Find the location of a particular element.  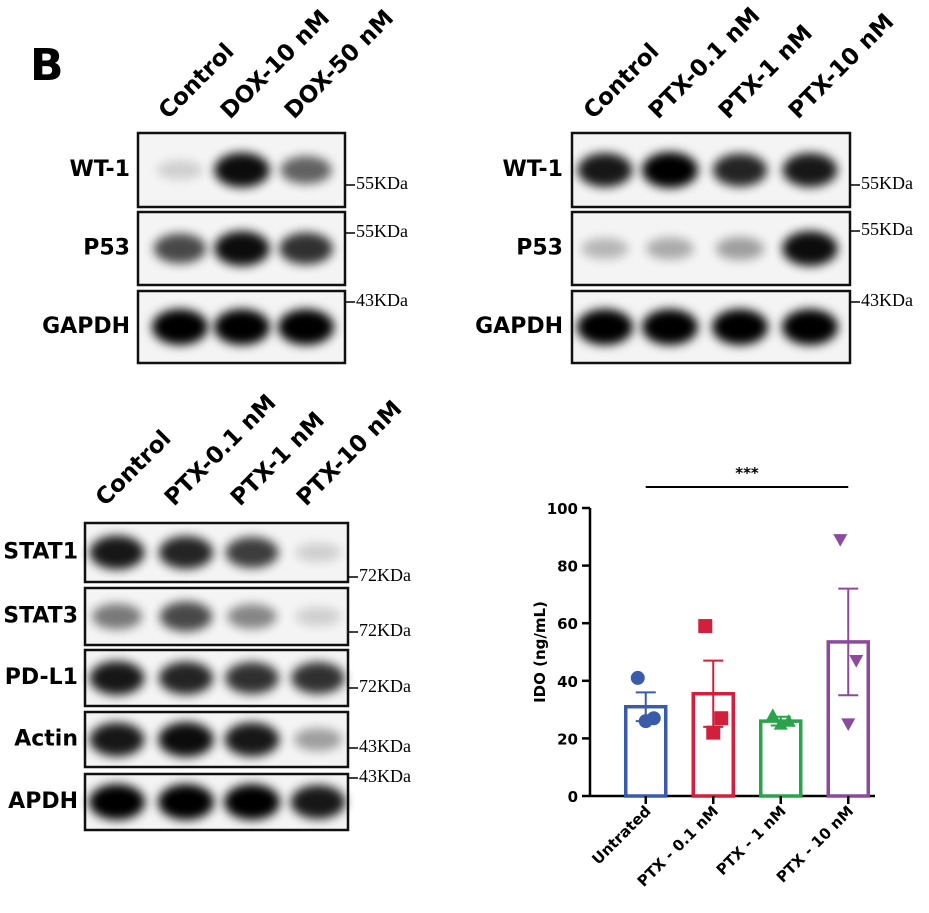

y-tick-label: 20 is located at coordinates (567, 739).